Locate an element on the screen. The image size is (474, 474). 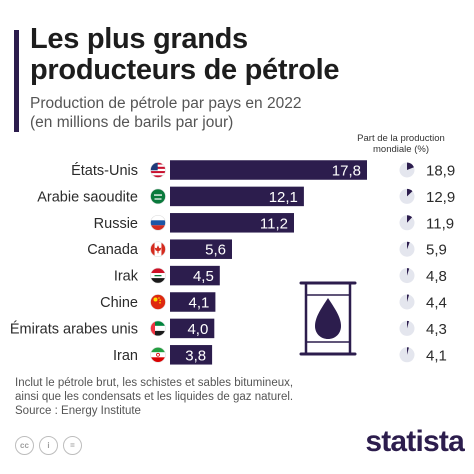
russia-flag-icon is located at coordinates (158, 223).